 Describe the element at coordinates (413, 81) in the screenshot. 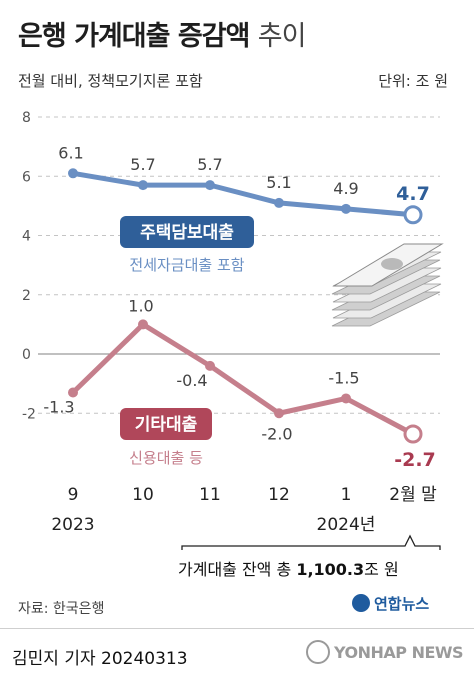

I see `unit-label: 단위: 조 원` at that location.